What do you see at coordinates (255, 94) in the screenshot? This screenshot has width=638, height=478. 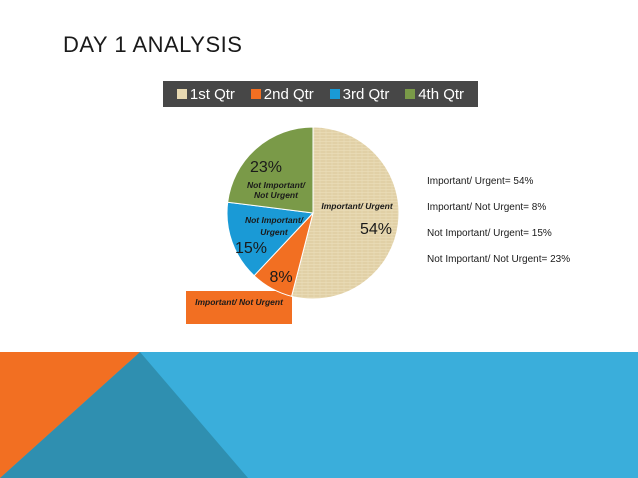 I see `legend-swatch-2nd-qtr` at bounding box center [255, 94].